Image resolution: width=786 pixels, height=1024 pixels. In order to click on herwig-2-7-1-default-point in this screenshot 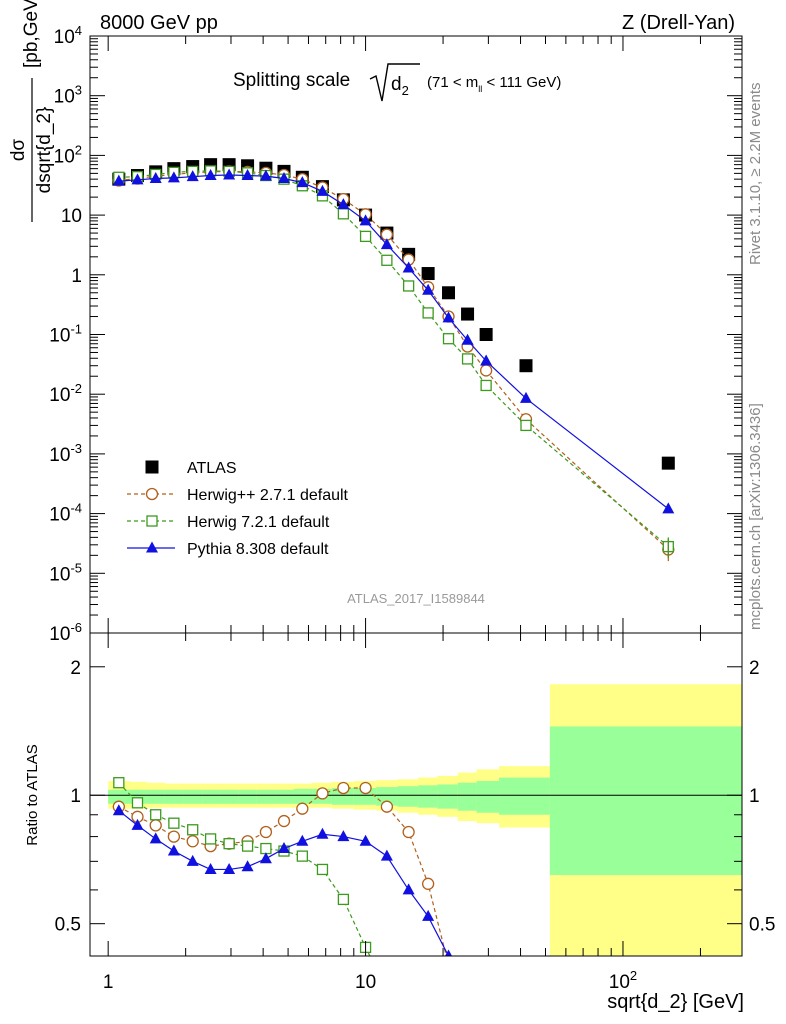, I will do `click(486, 370)`.